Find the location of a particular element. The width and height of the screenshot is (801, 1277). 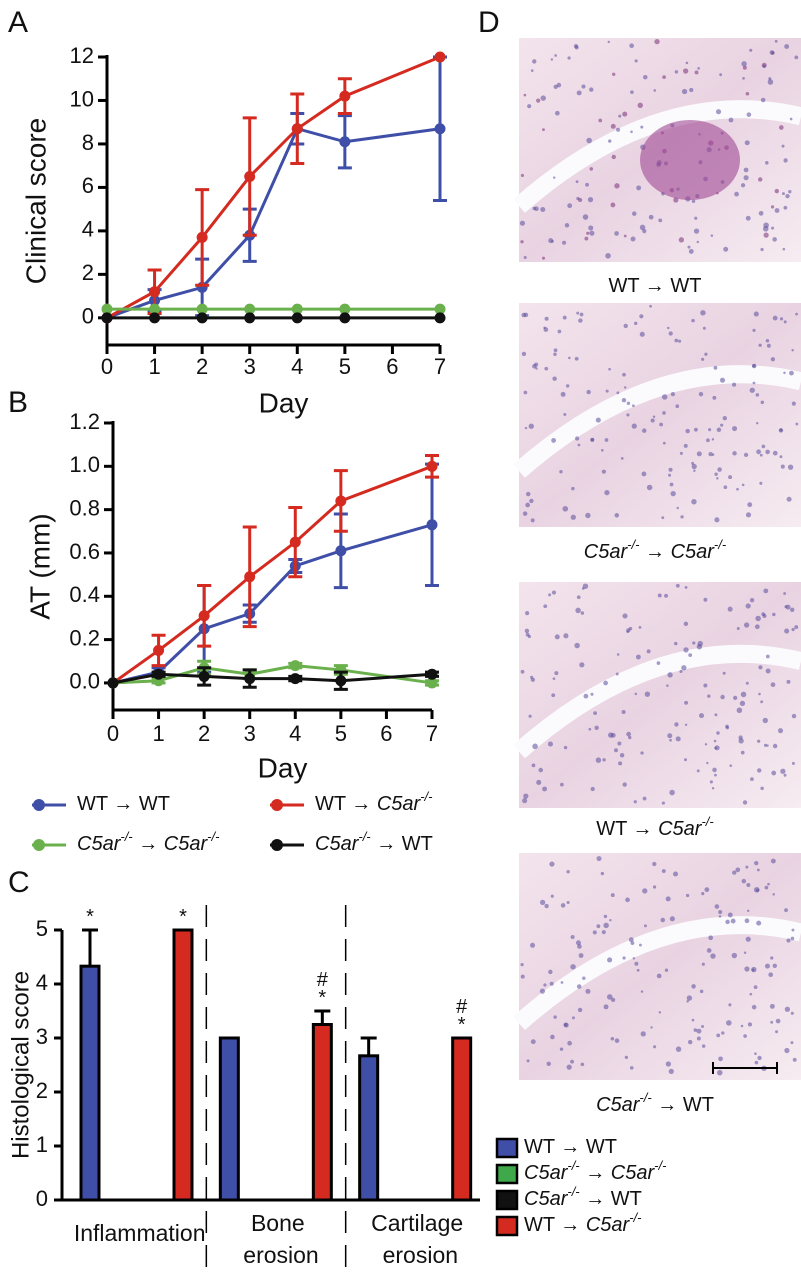

x-tick-label: 5 is located at coordinates (341, 733).